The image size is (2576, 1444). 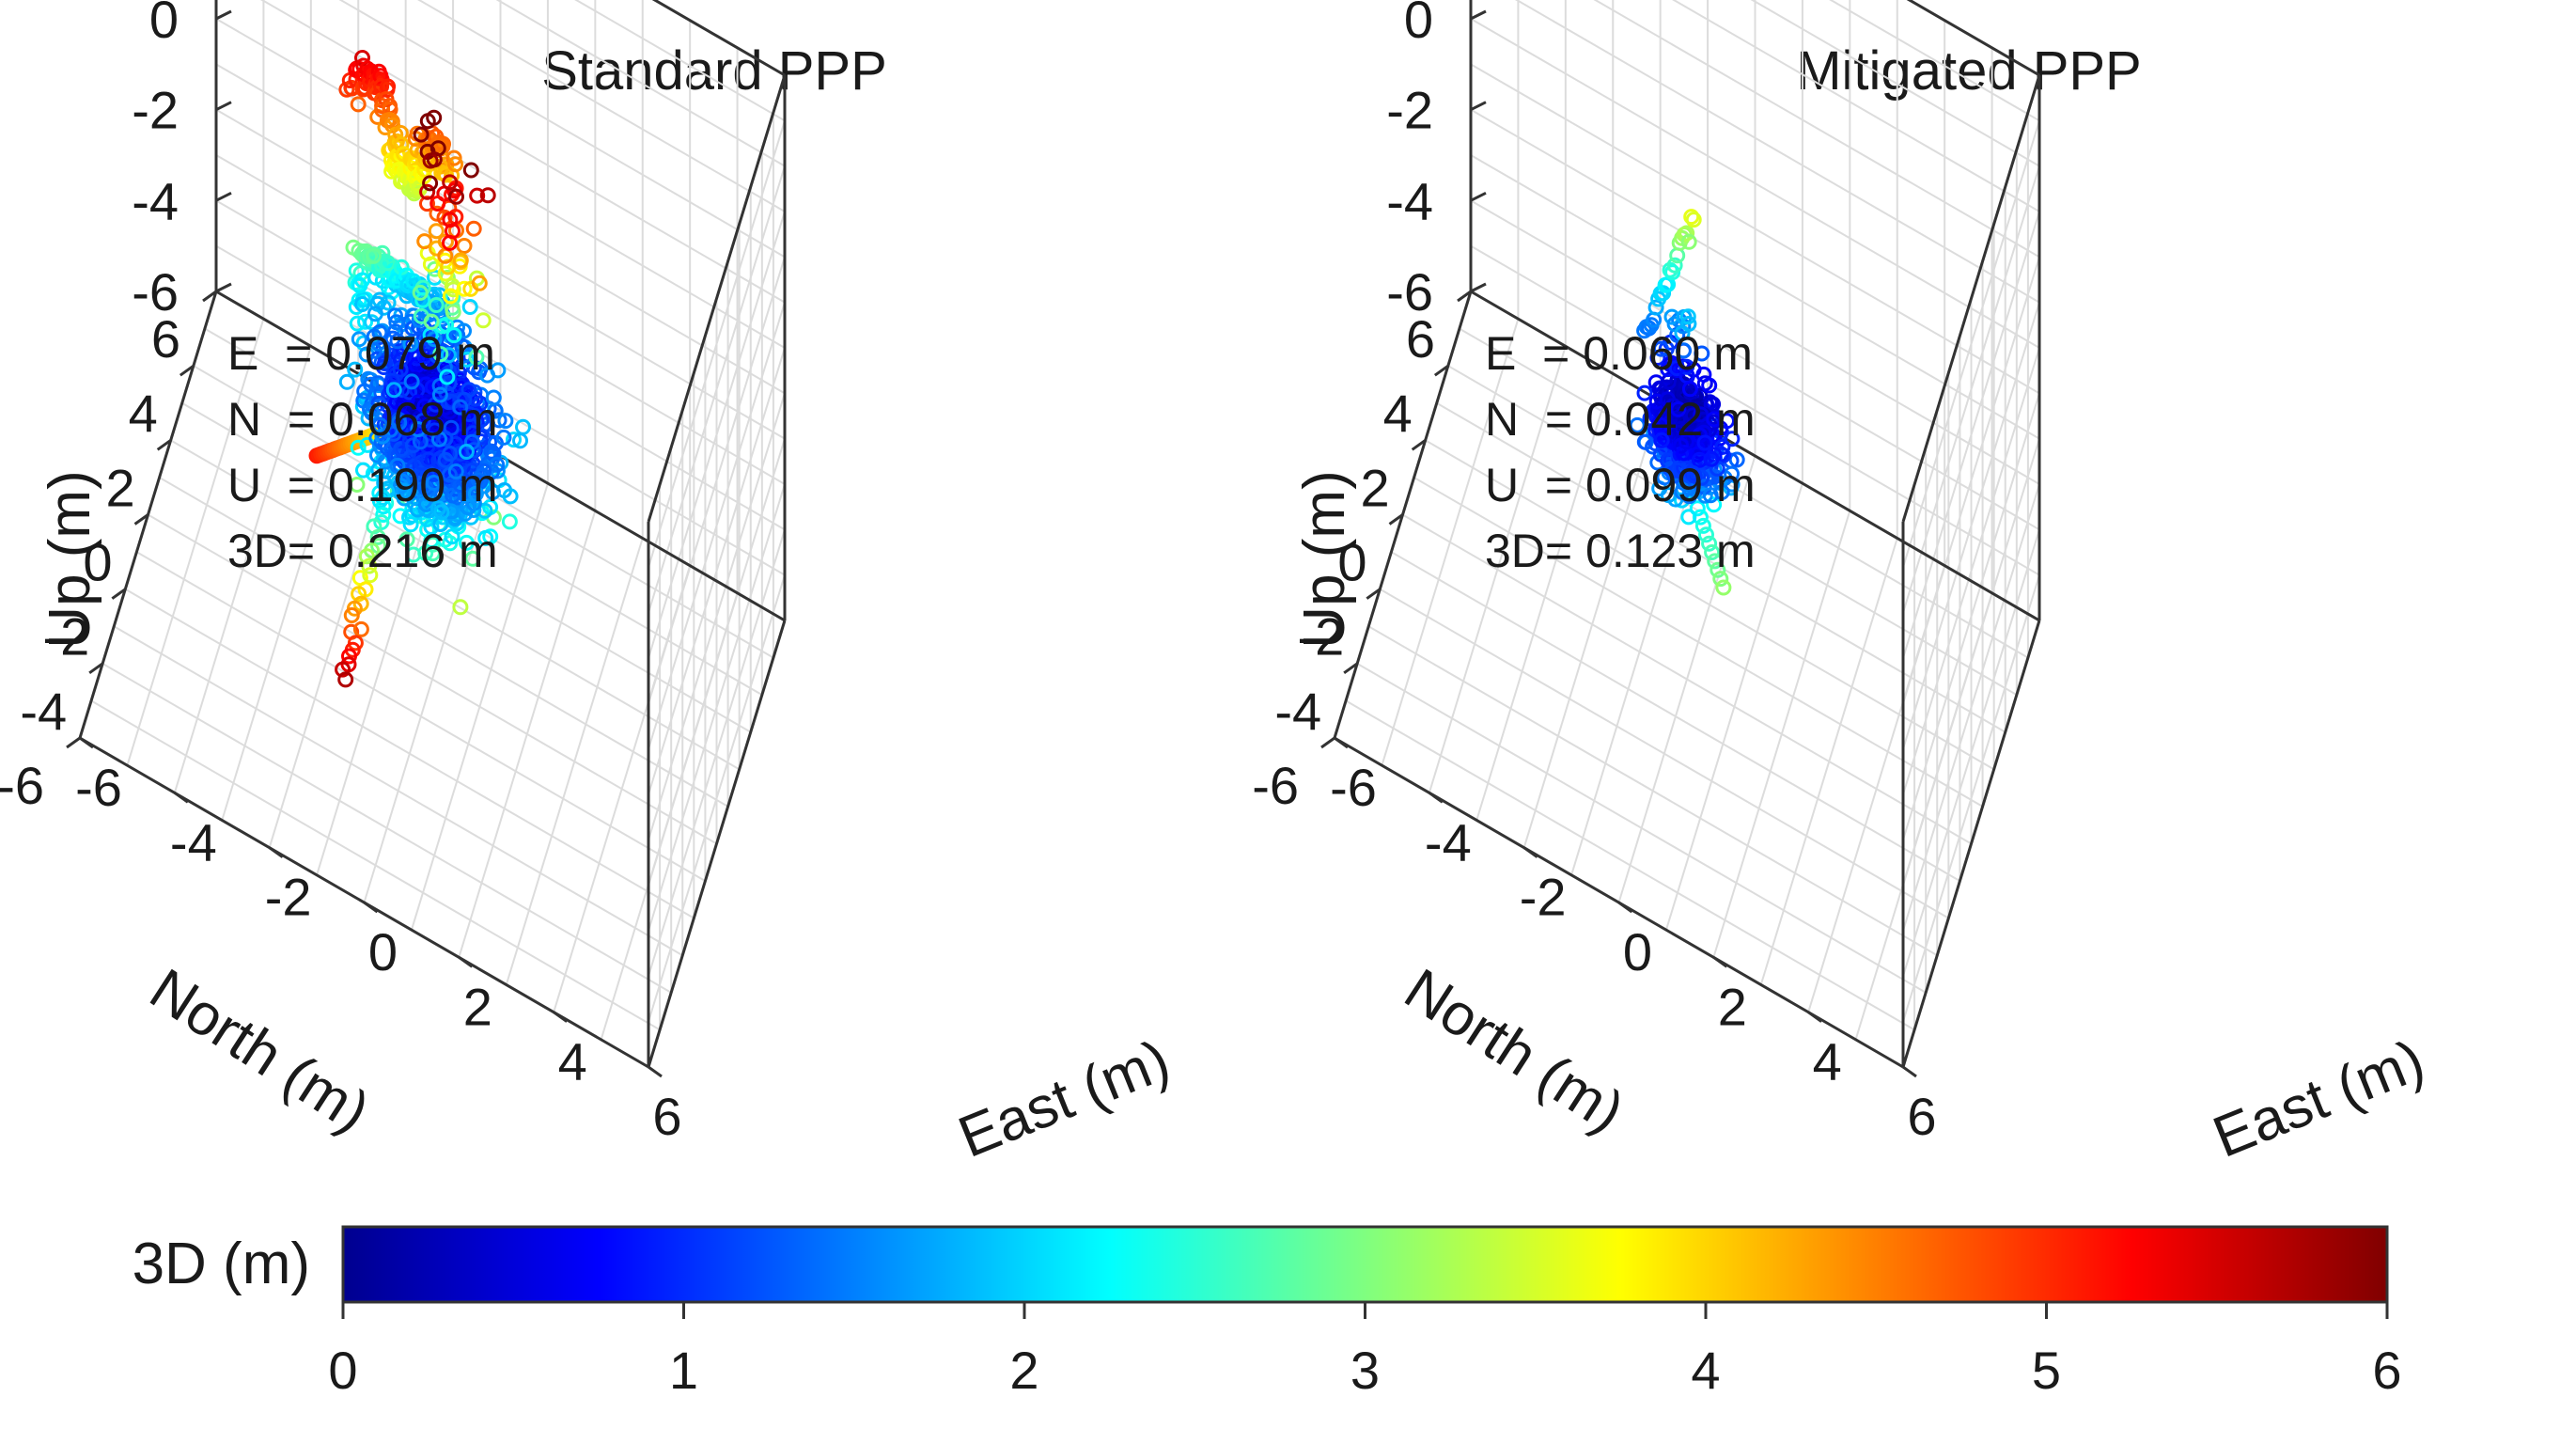 I want to click on panel-title: Mitigated PPP, so click(x=1969, y=71).